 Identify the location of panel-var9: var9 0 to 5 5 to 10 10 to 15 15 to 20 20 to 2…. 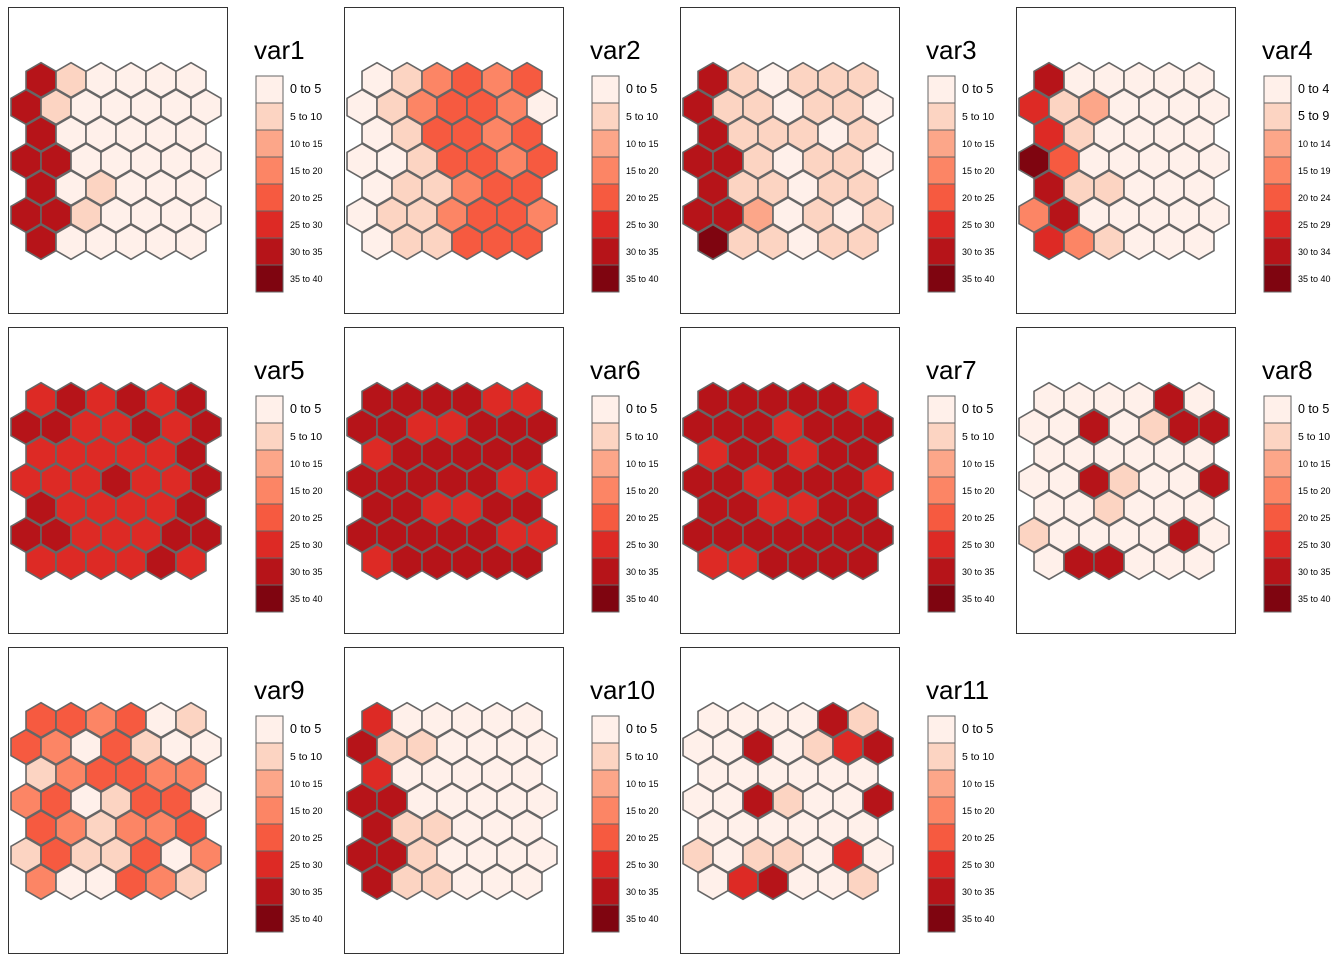
(165, 800).